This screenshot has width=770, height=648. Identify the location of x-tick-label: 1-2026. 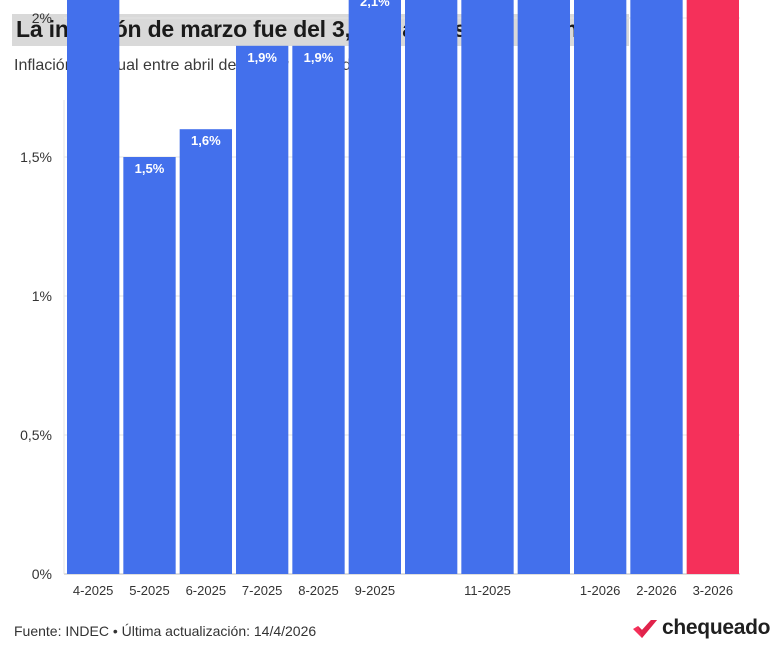
(600, 590).